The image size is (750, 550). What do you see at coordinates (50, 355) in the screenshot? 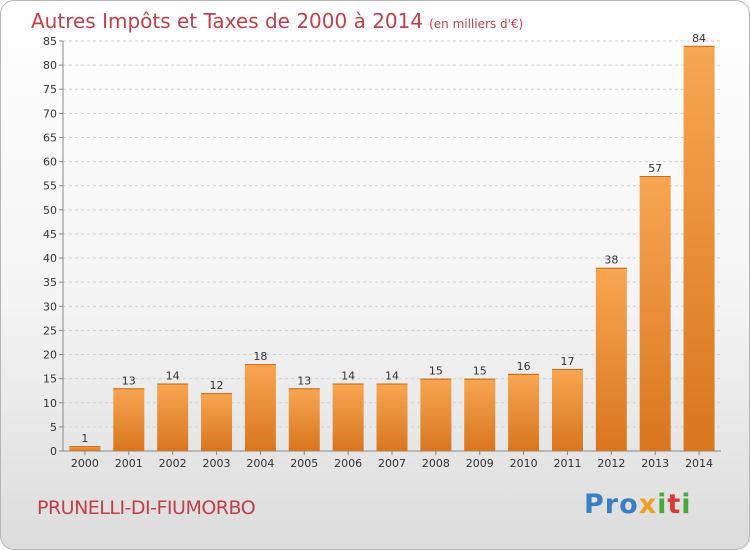
I see `y-tick-label: 20` at bounding box center [50, 355].